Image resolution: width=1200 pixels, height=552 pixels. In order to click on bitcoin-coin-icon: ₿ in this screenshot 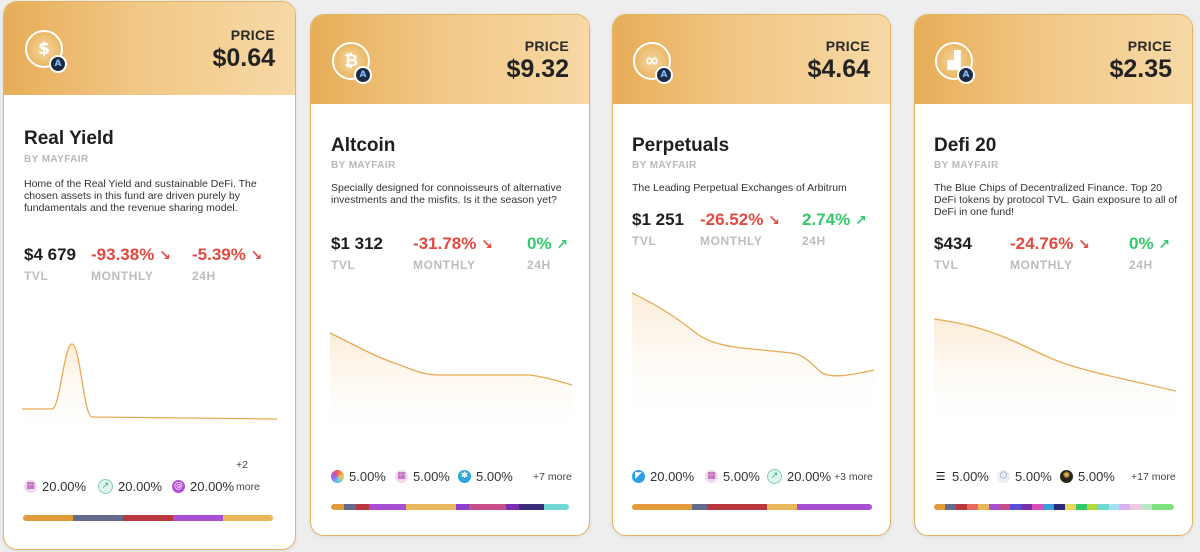, I will do `click(351, 61)`.